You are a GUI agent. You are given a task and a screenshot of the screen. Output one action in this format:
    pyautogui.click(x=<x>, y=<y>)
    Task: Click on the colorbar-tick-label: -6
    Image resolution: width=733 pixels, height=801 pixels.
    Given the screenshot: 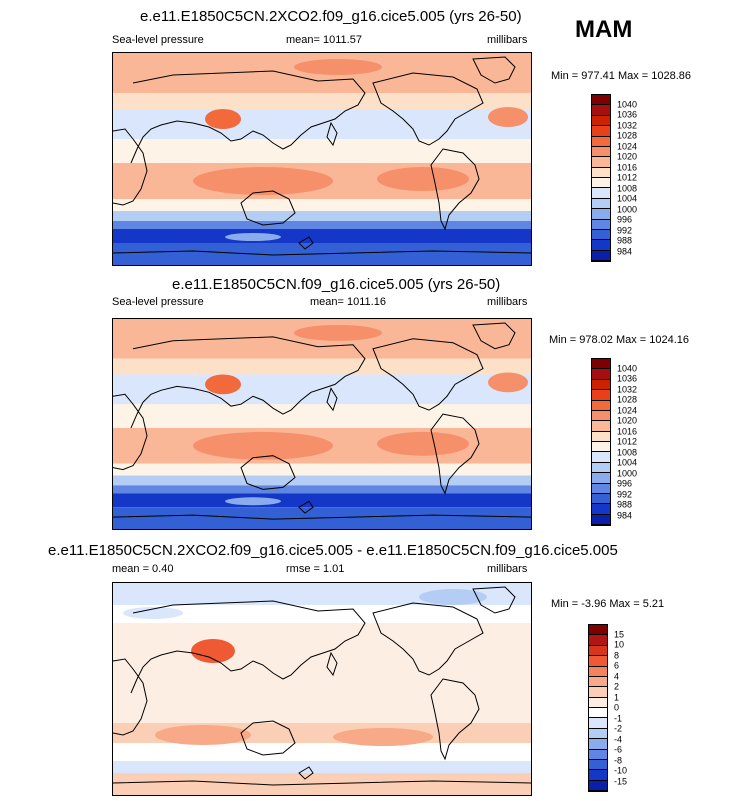 What is the action you would take?
    pyautogui.click(x=618, y=749)
    